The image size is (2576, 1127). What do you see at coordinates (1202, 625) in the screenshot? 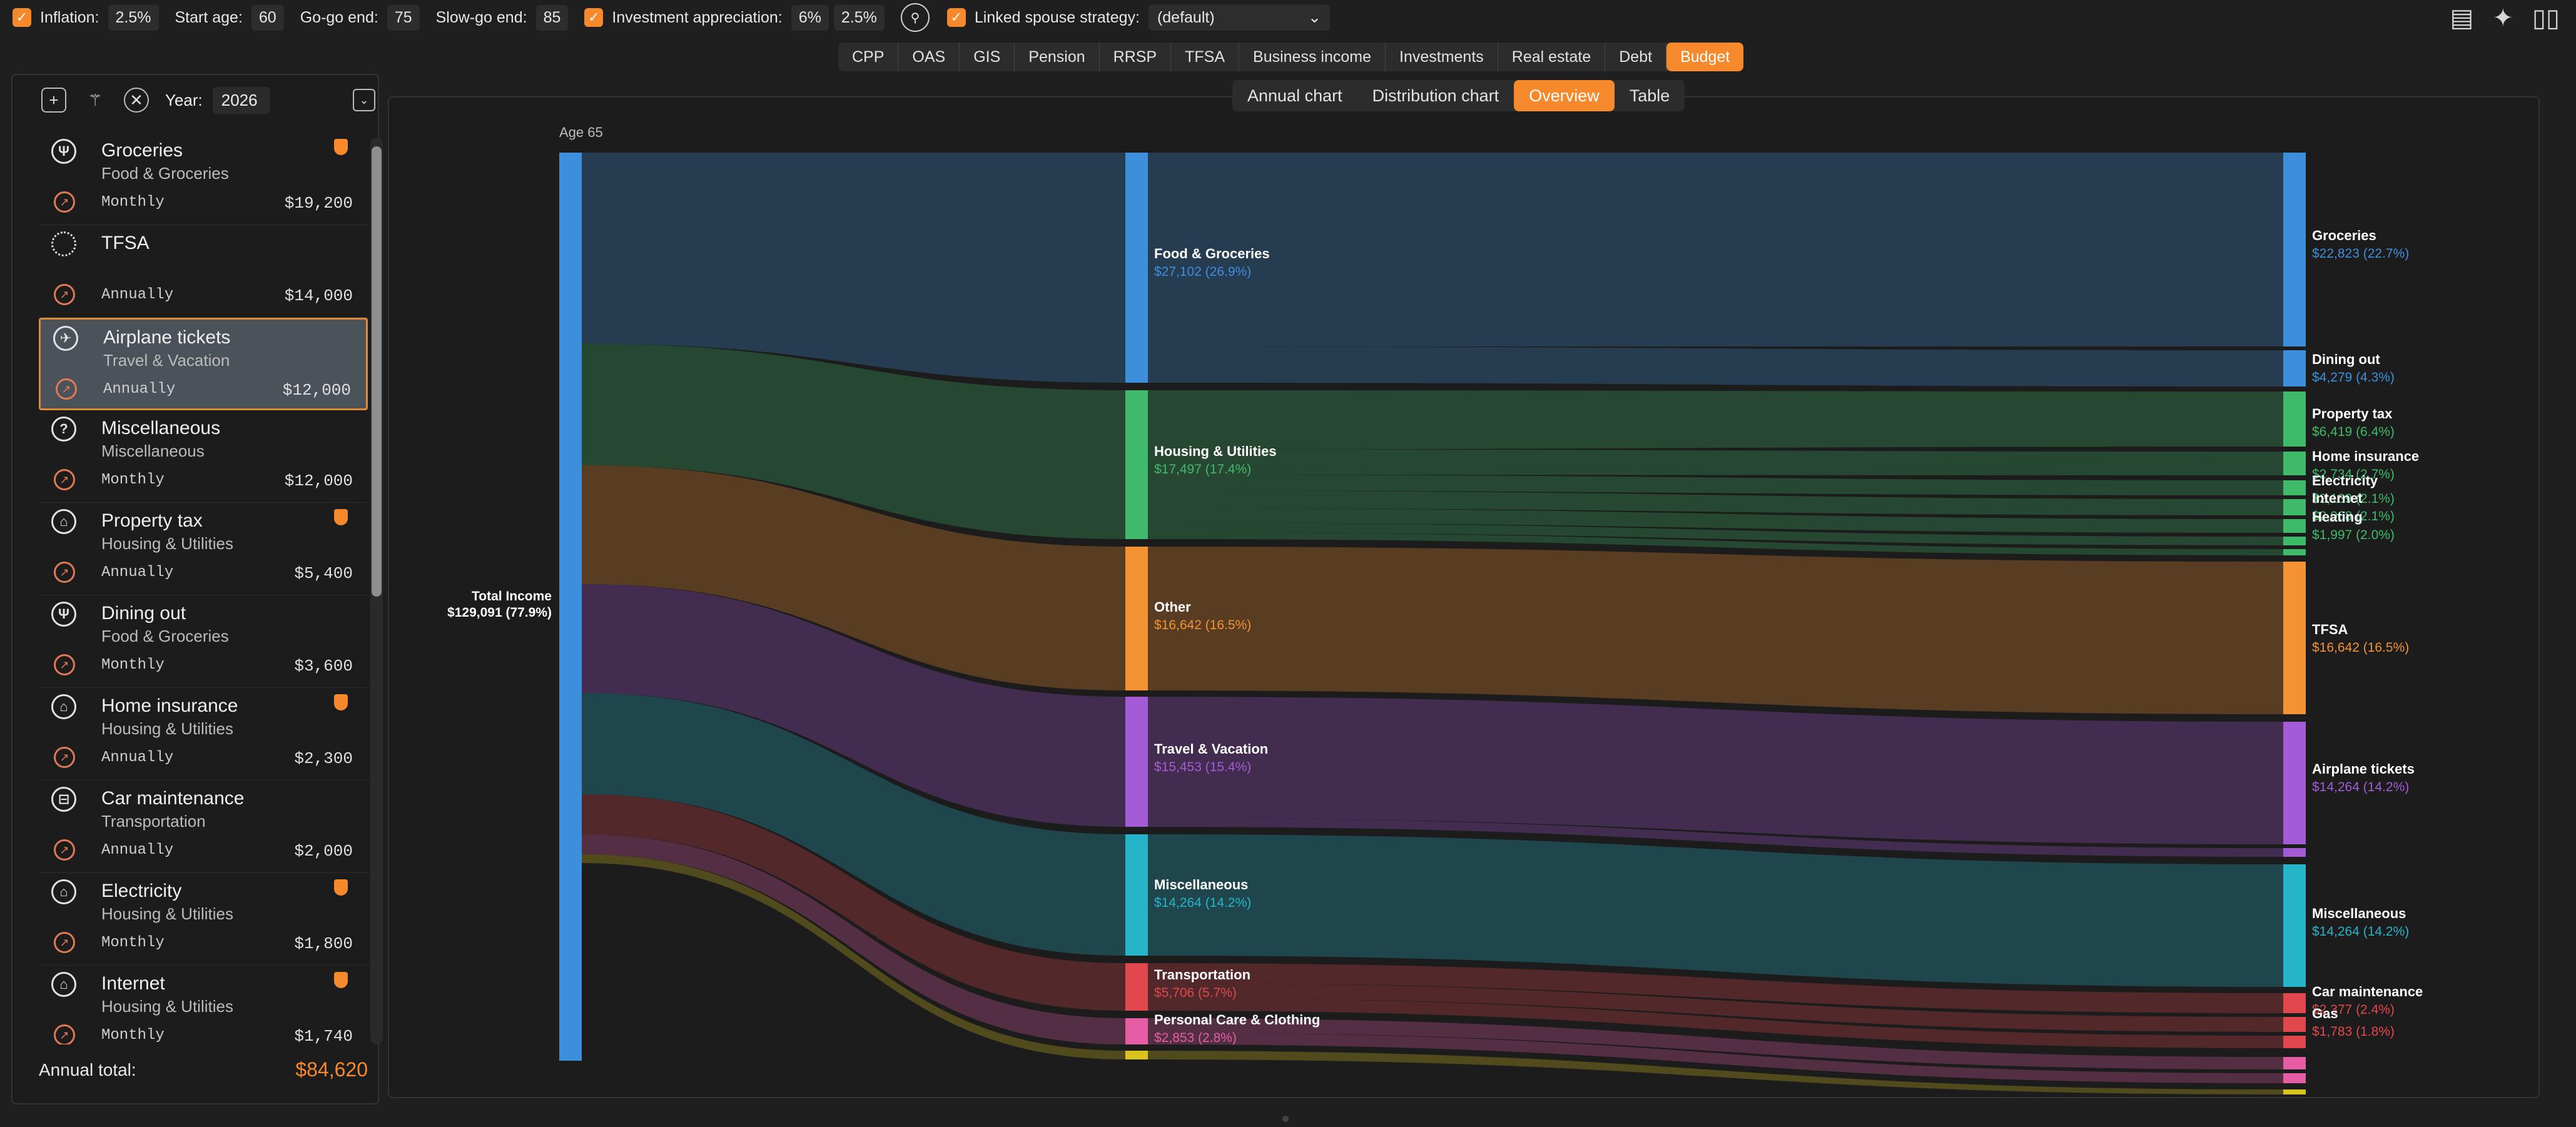
I see `category-value: $16,642 (16.5%)` at bounding box center [1202, 625].